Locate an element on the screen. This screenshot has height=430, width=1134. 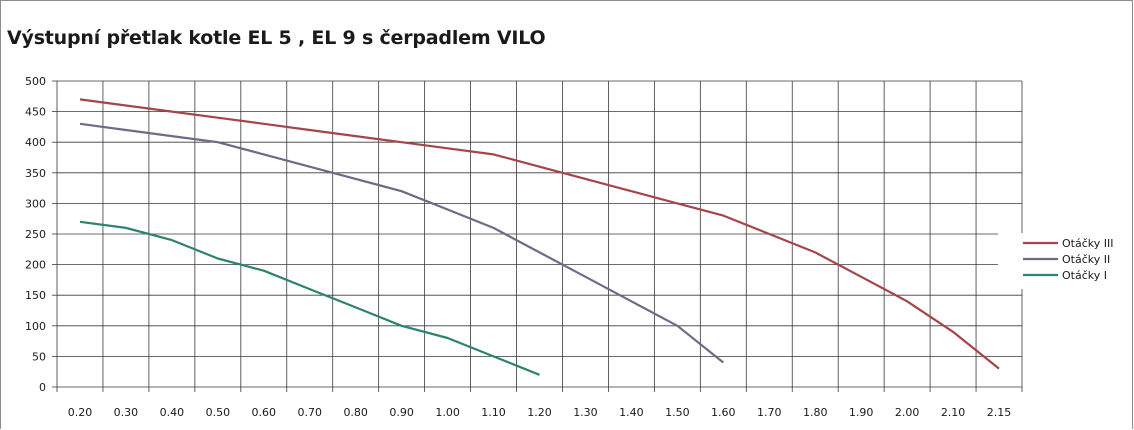
x-tick-label: 1.00 is located at coordinates (447, 412).